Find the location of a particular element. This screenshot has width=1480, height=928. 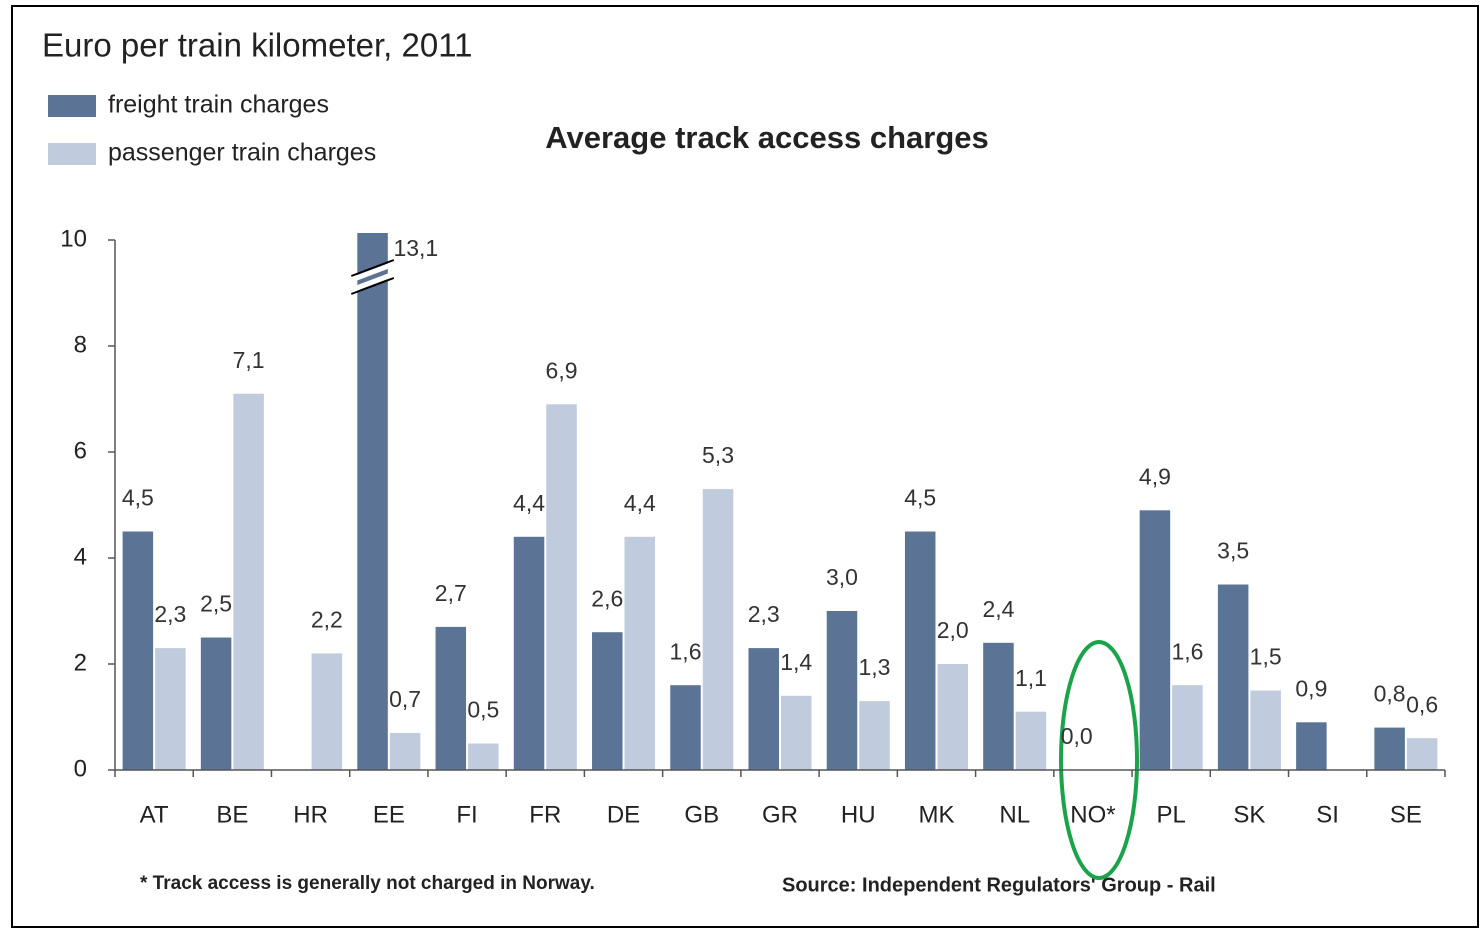

value-label: 2,7 is located at coordinates (451, 593).